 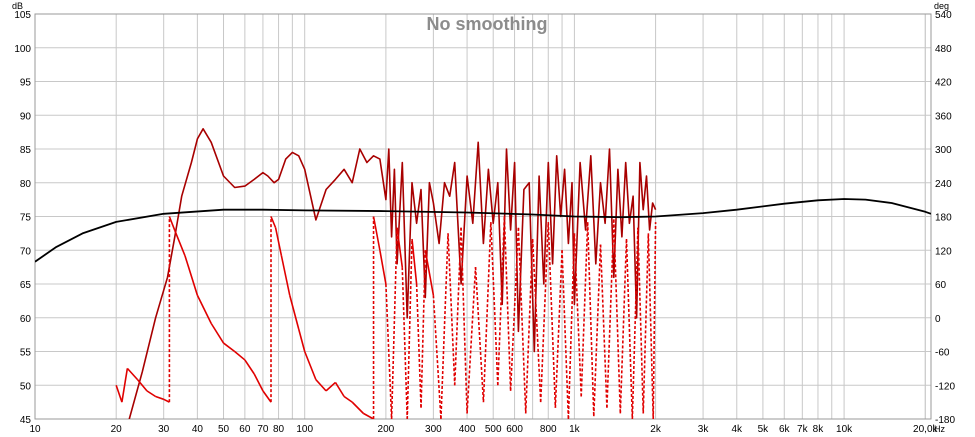 What do you see at coordinates (26, 150) in the screenshot?
I see `y-tick-label: 85` at bounding box center [26, 150].